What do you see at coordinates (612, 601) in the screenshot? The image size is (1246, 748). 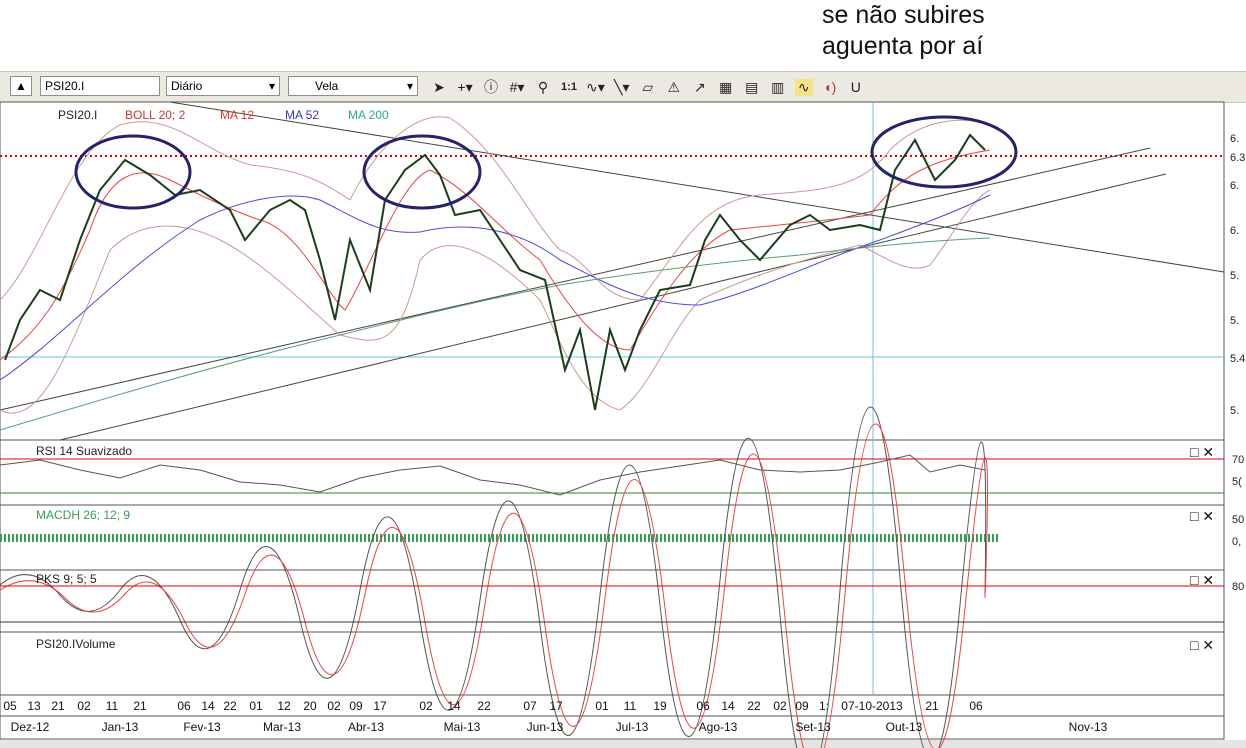 I see `pks-panel` at bounding box center [612, 601].